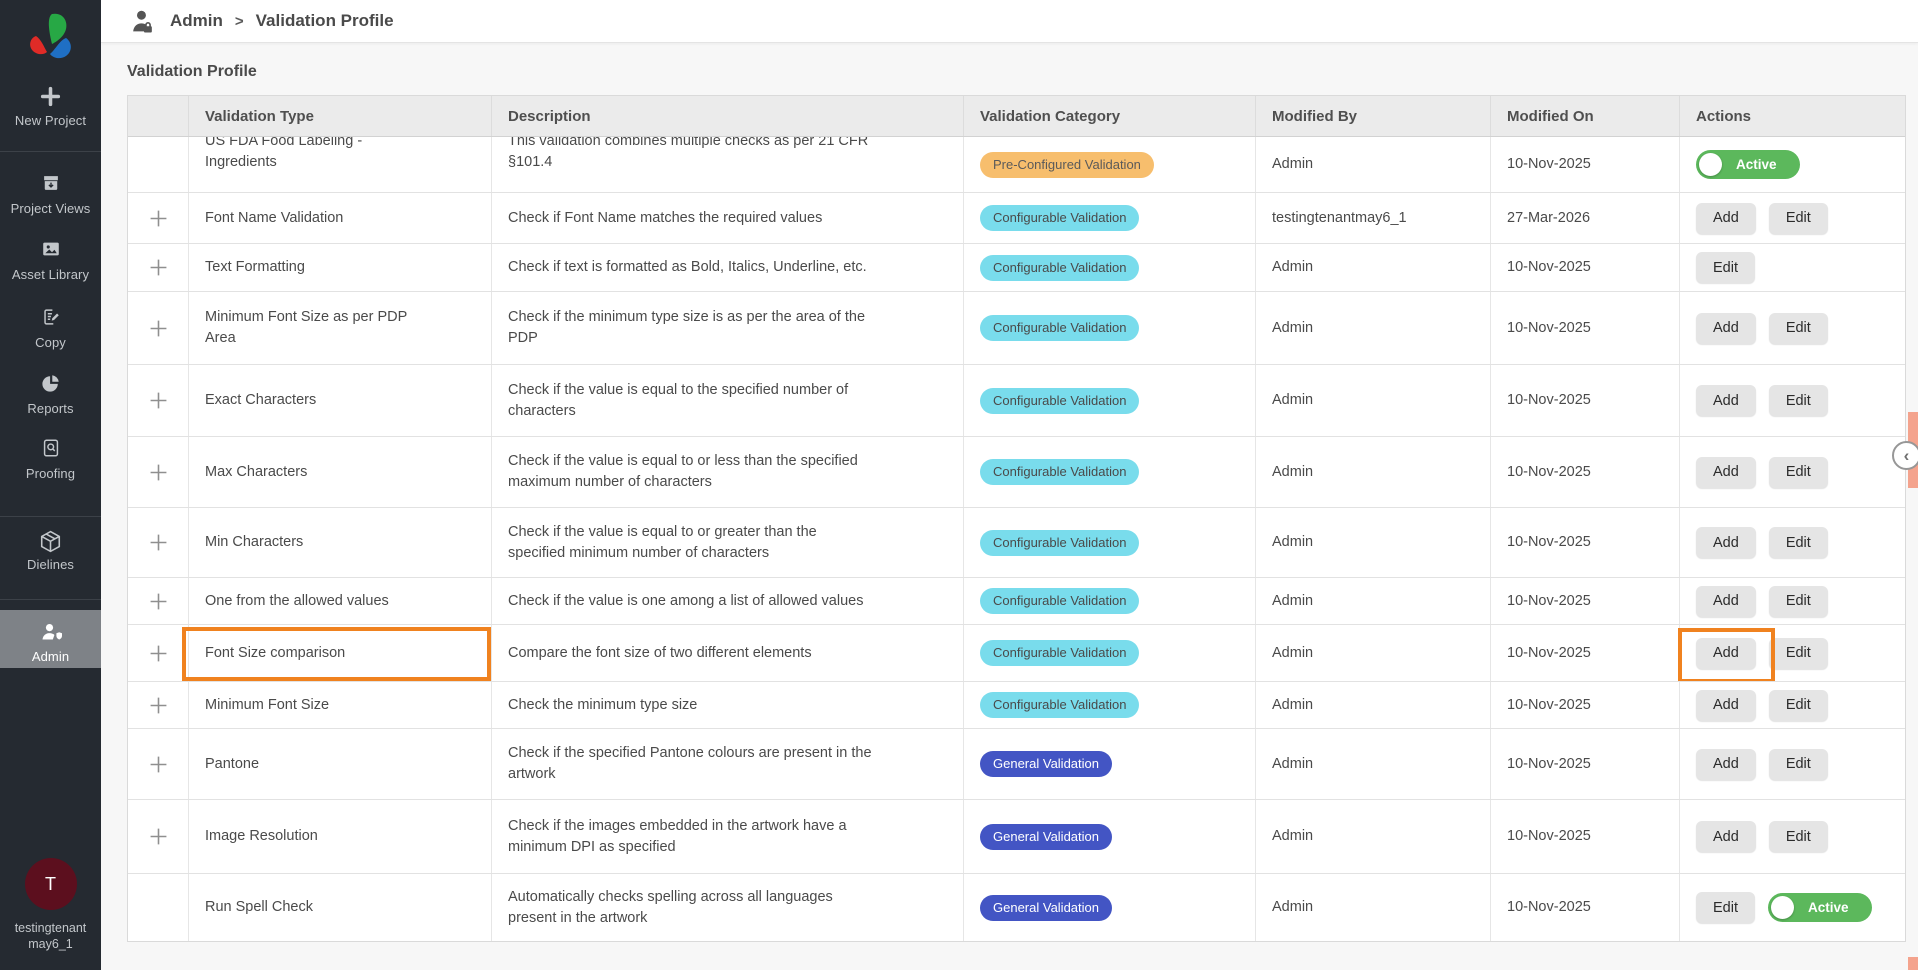  Describe the element at coordinates (50, 251) in the screenshot. I see `asset-library-icon` at that location.